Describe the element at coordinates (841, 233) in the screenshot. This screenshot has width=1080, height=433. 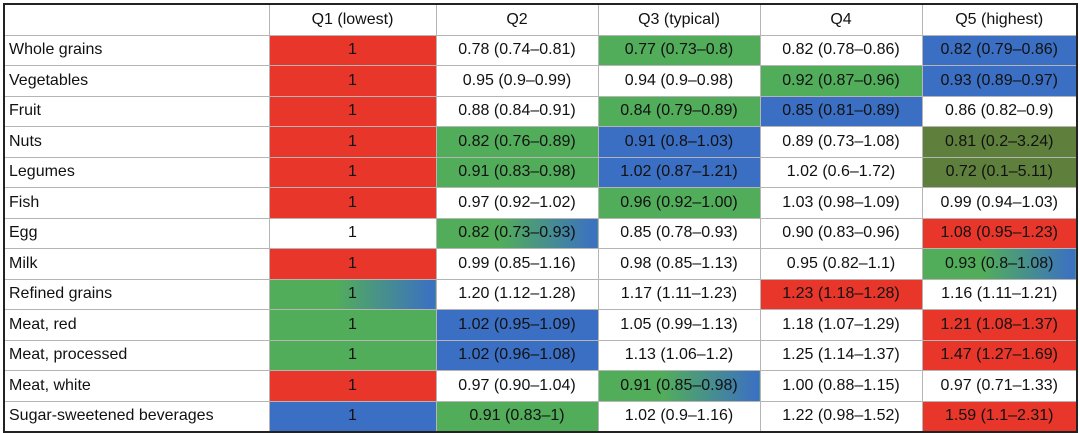
I see `value-cell: 0.90 (0.83–0.96)` at that location.